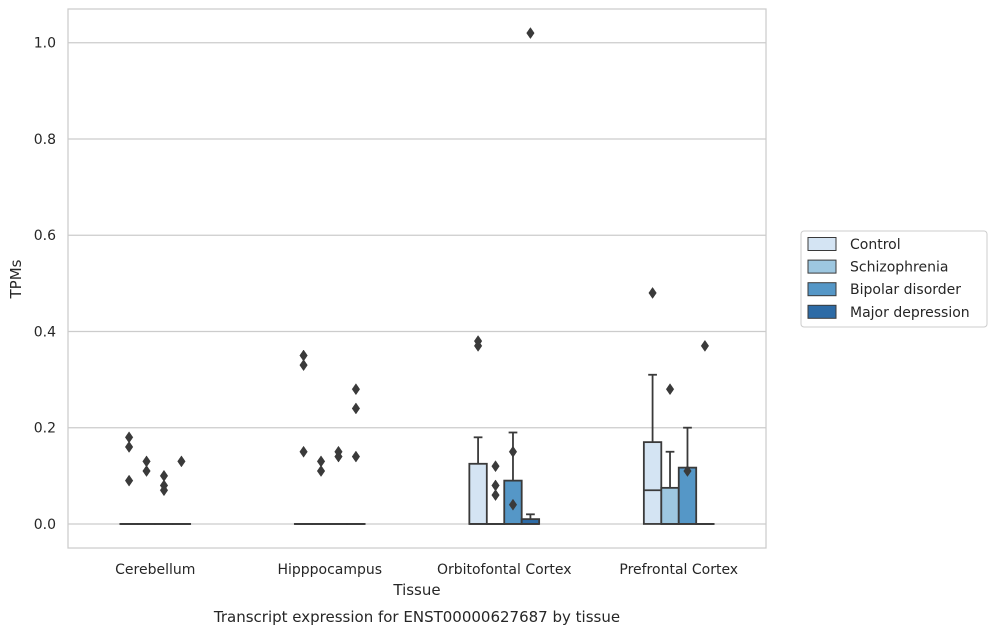 The width and height of the screenshot is (997, 634). I want to click on x-axis-label: Tissue, so click(416, 590).